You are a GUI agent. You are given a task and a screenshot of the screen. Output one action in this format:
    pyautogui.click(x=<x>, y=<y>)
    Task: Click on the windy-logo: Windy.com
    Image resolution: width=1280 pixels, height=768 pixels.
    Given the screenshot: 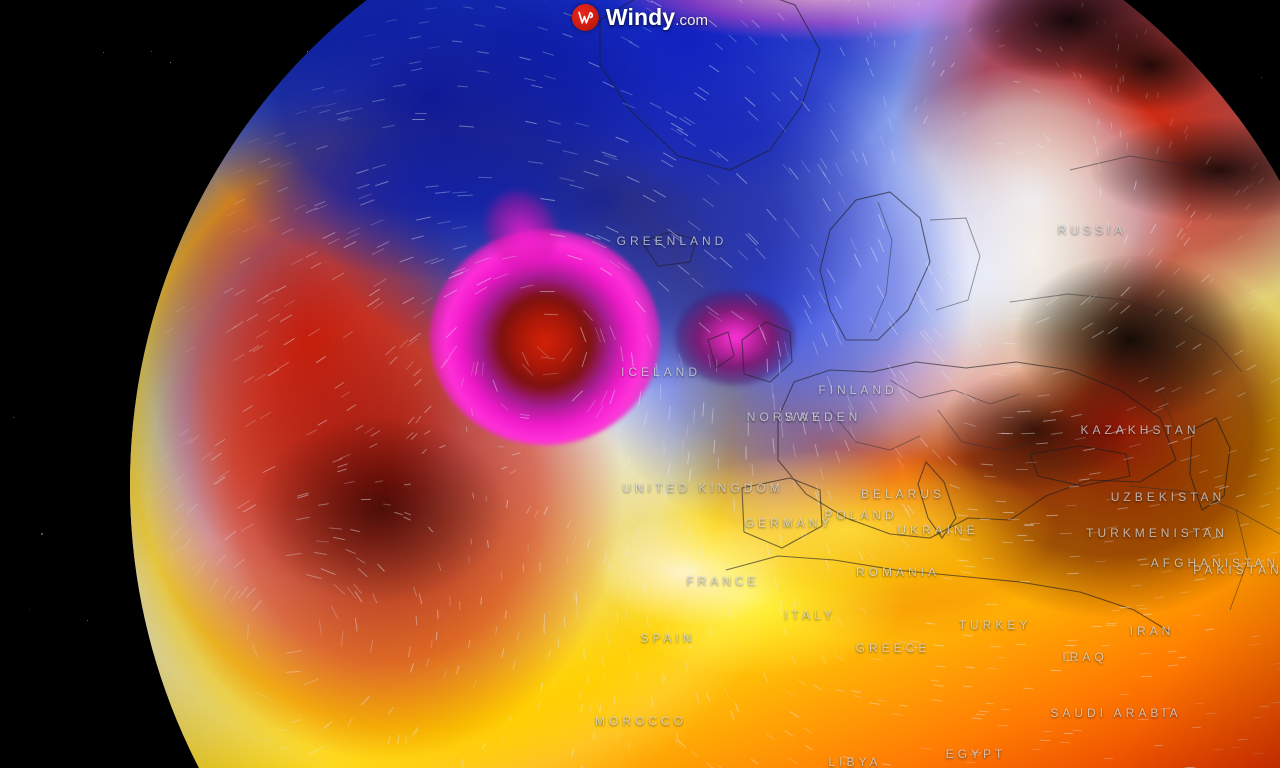 What is the action you would take?
    pyautogui.click(x=639, y=17)
    